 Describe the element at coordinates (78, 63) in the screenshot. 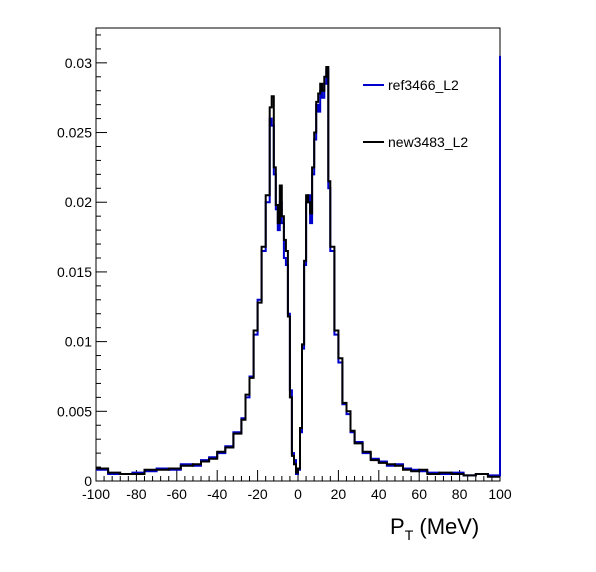

I see `y-tick-label: 0.03` at that location.